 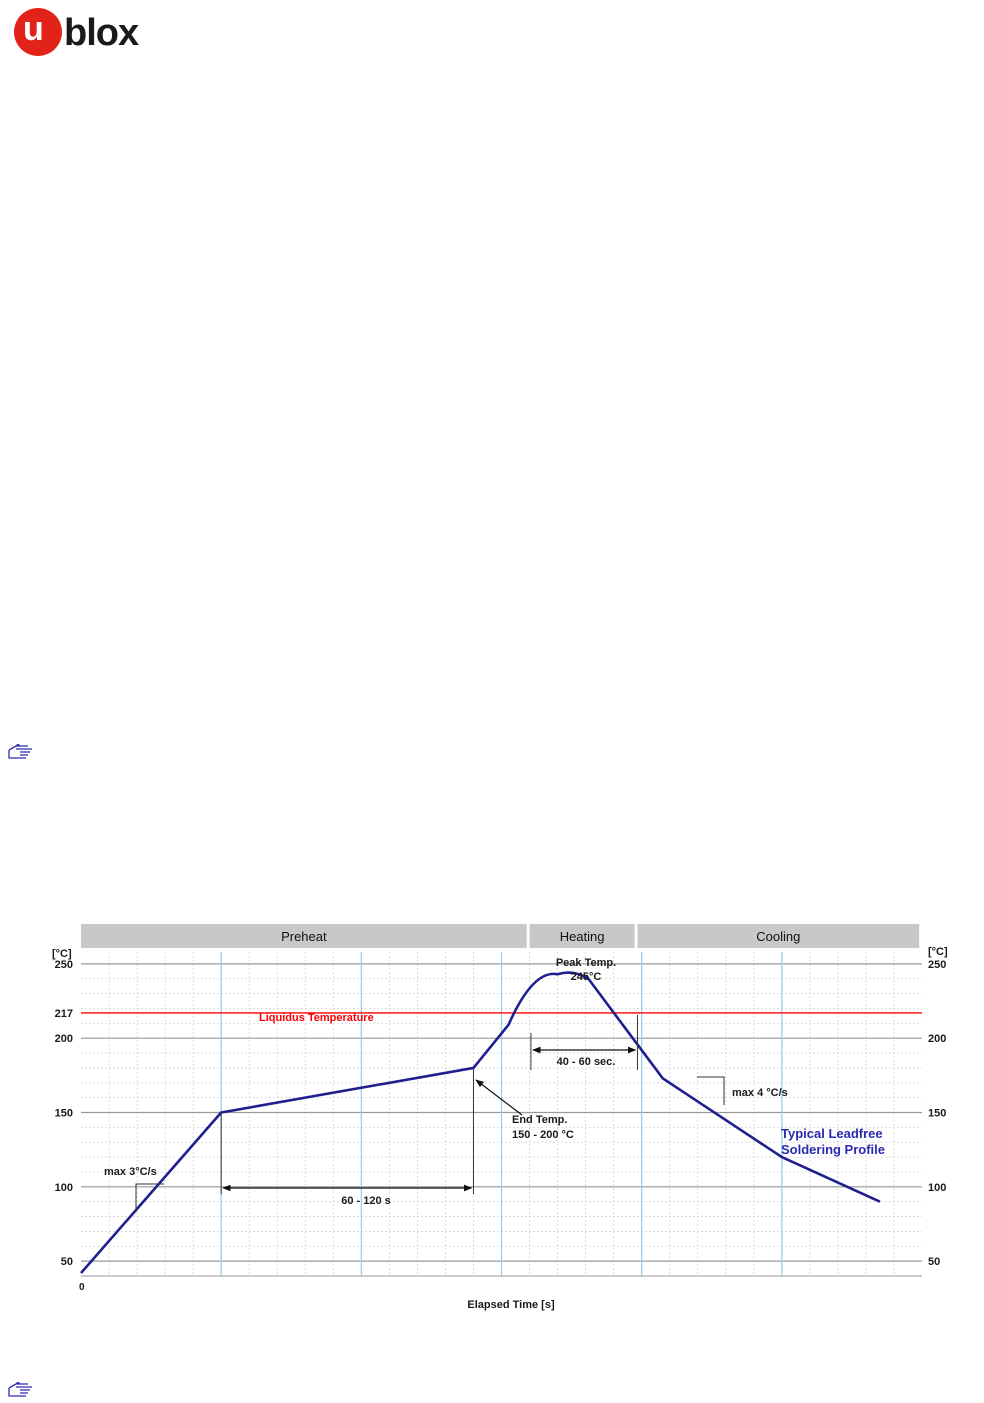 What do you see at coordinates (64, 1039) in the screenshot?
I see `y-tick-label-left: 200` at bounding box center [64, 1039].